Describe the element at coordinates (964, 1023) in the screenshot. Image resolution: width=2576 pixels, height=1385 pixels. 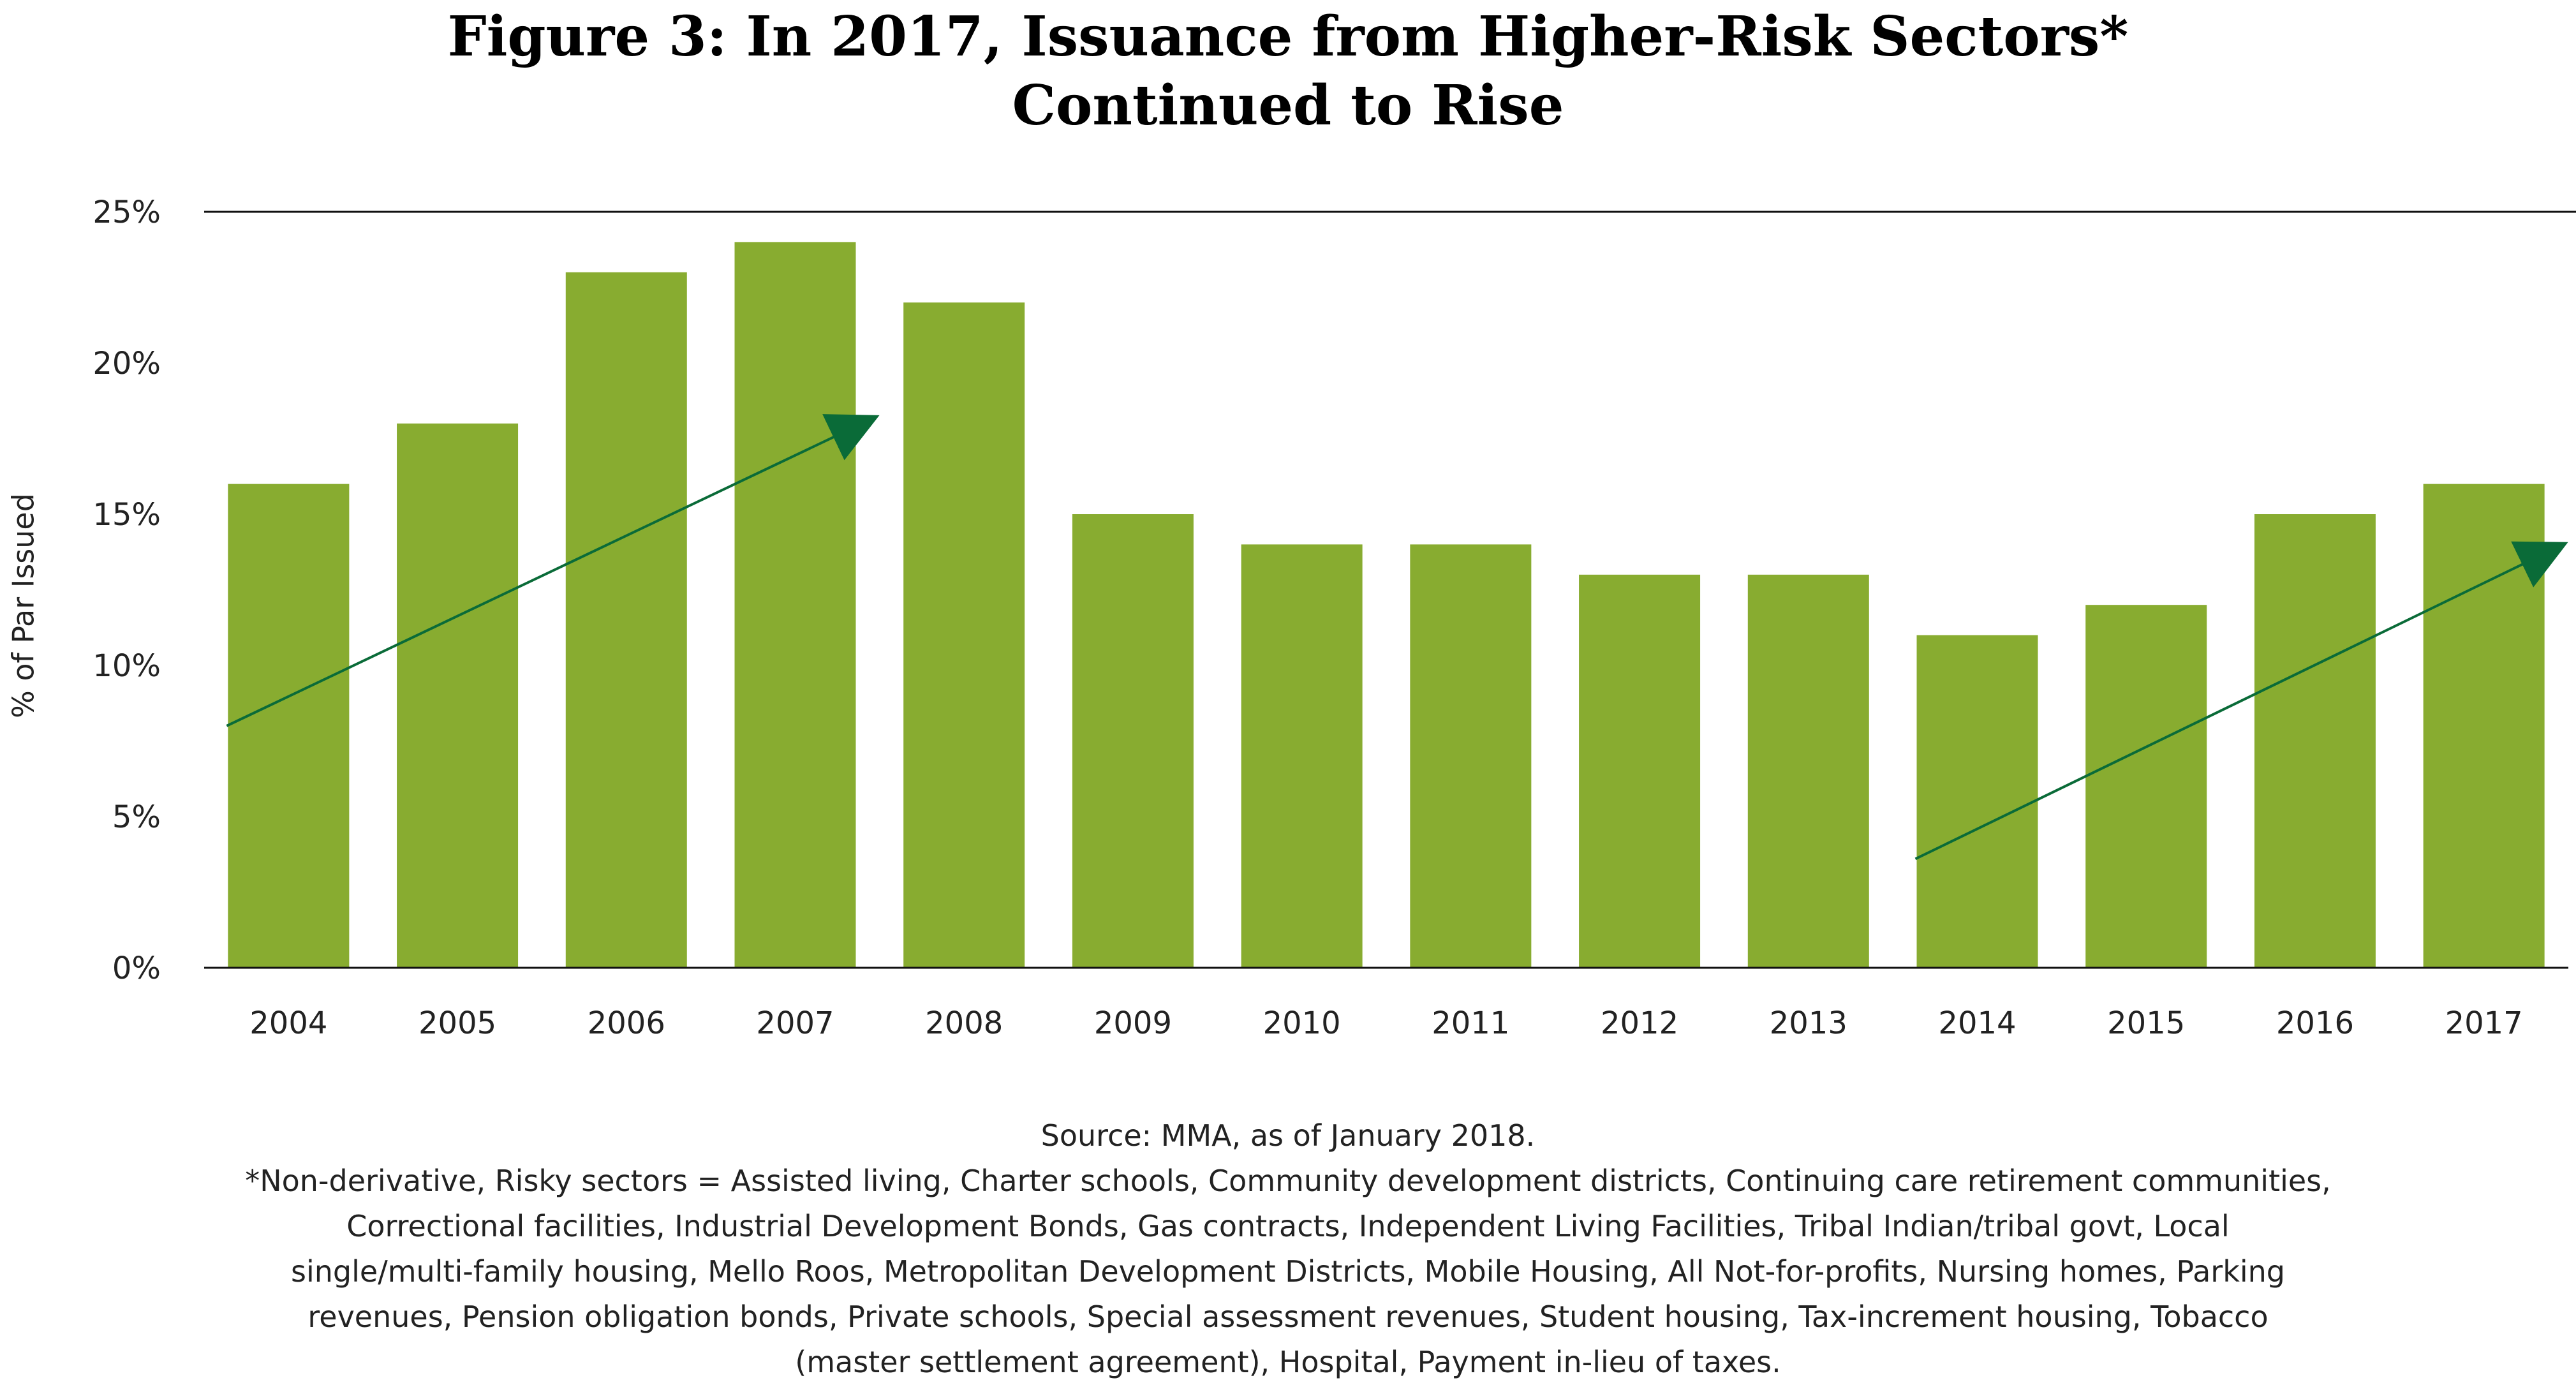
I see `x-tick-label-2008: 2008` at that location.